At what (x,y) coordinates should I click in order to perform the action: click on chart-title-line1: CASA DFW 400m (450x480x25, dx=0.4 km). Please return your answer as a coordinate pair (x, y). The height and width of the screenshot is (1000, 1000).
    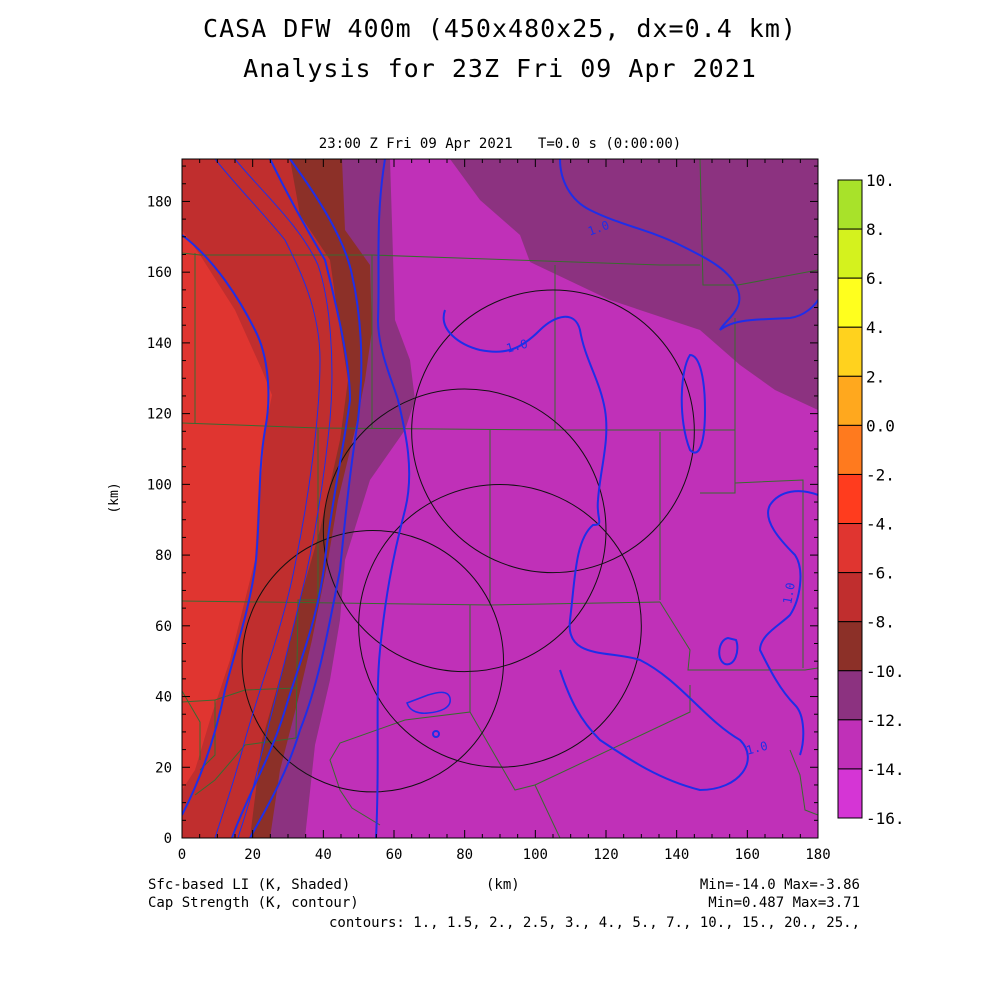
    Looking at the image, I should click on (500, 28).